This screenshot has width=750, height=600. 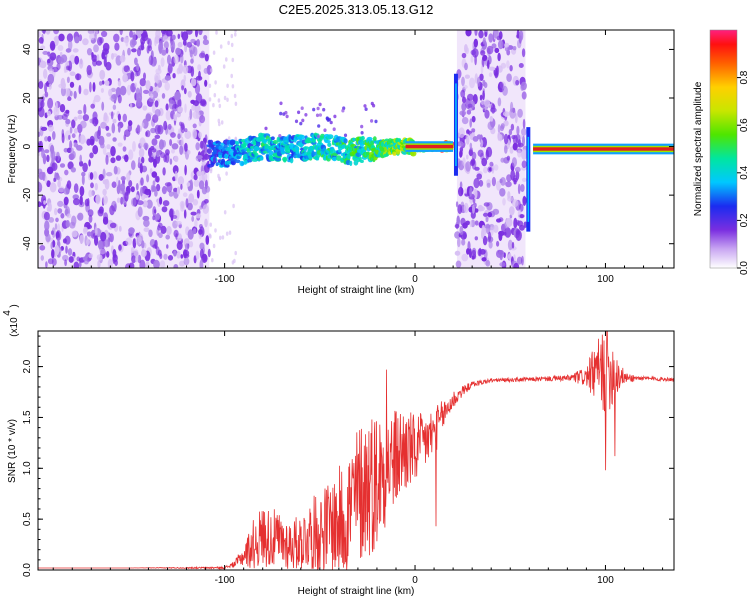 What do you see at coordinates (225, 580) in the screenshot?
I see `snr-xtick-label: -100` at bounding box center [225, 580].